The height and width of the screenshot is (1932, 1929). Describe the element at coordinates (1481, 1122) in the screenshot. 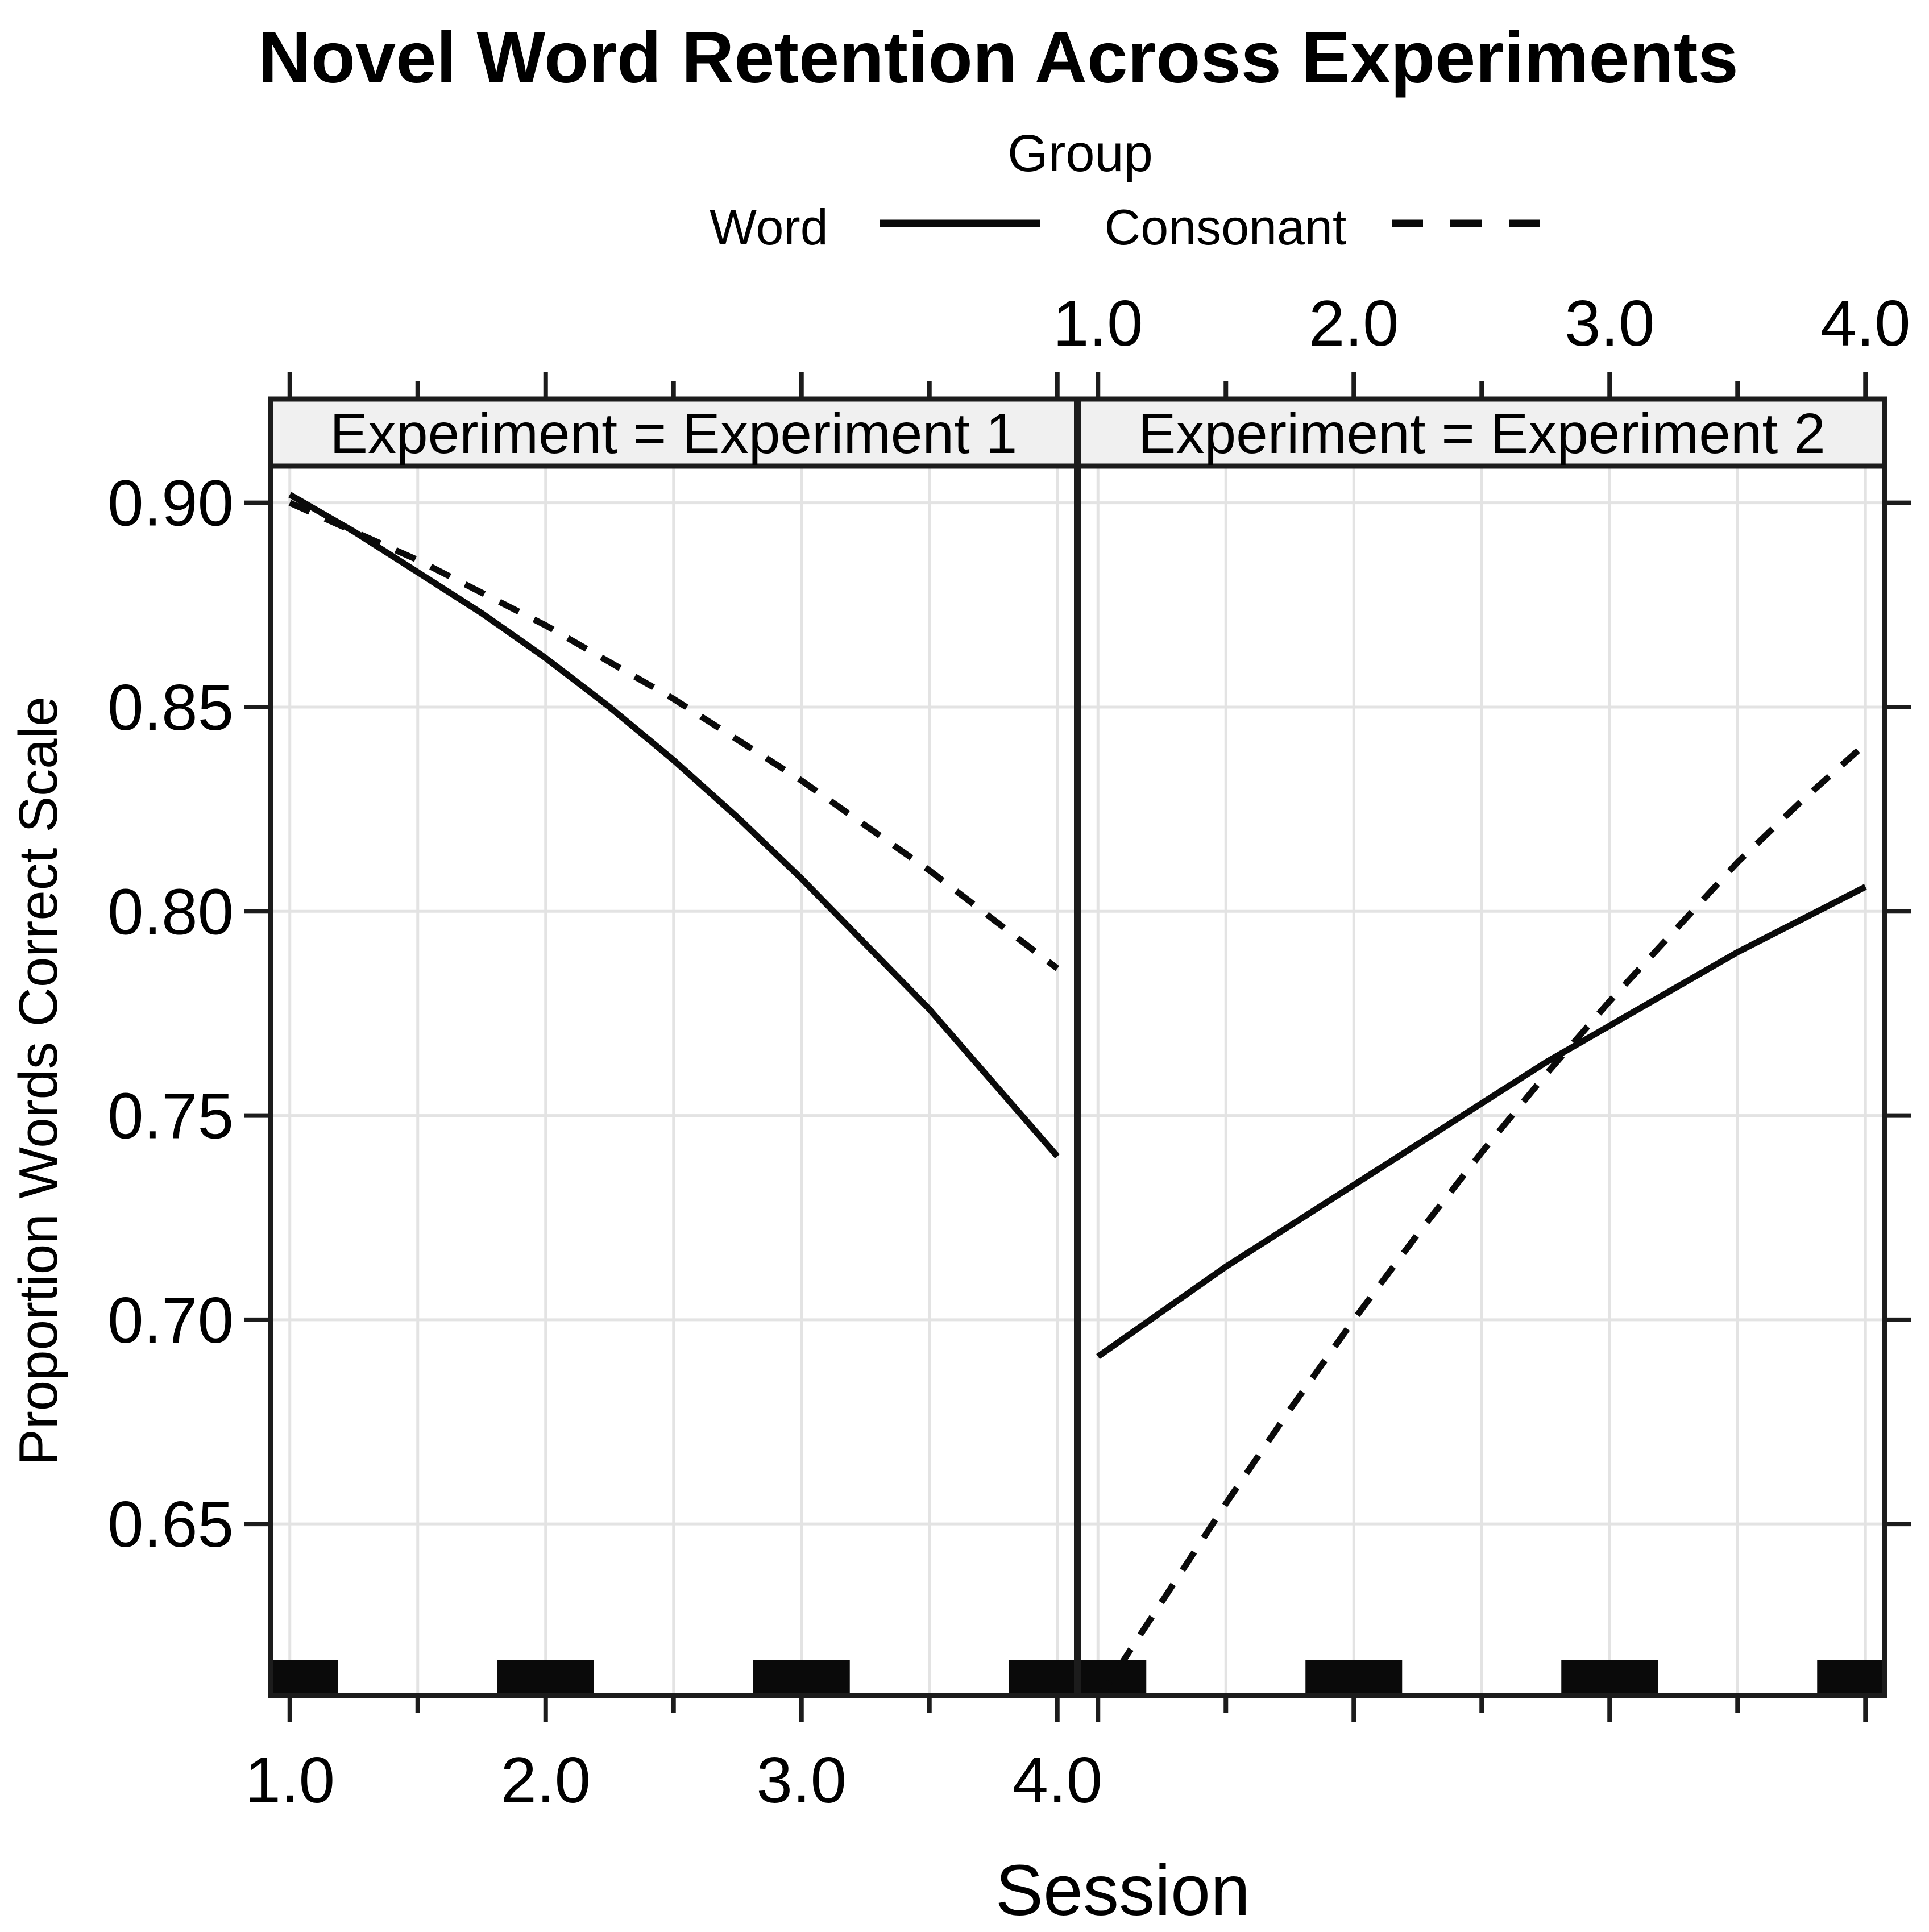

I see `series-line-word-exp2` at that location.